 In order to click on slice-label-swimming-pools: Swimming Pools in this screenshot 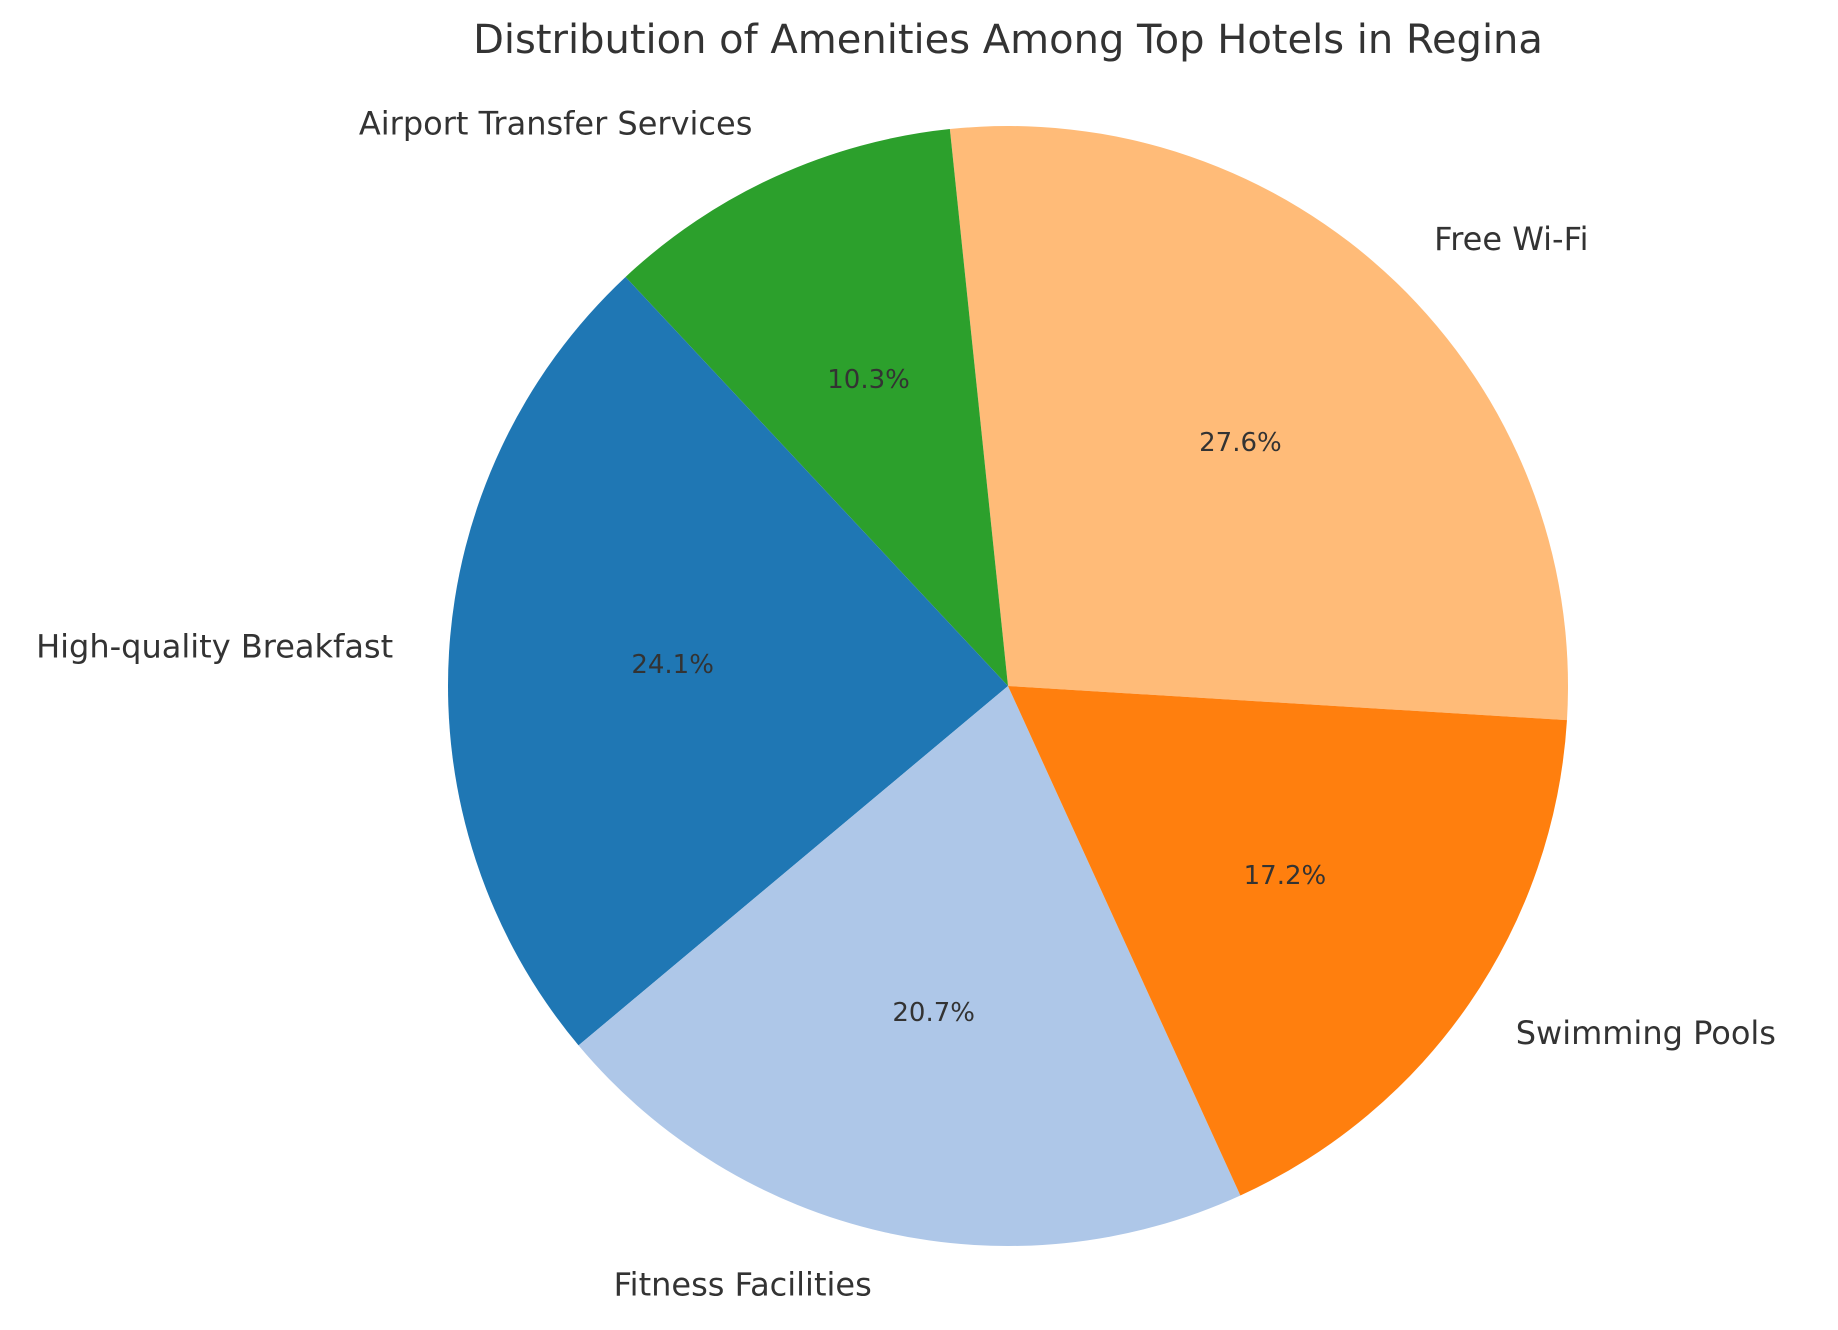, I will do `click(1646, 1033)`.